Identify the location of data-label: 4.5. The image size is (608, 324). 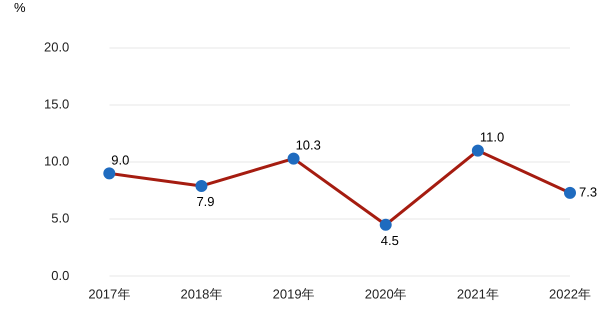
(389, 240).